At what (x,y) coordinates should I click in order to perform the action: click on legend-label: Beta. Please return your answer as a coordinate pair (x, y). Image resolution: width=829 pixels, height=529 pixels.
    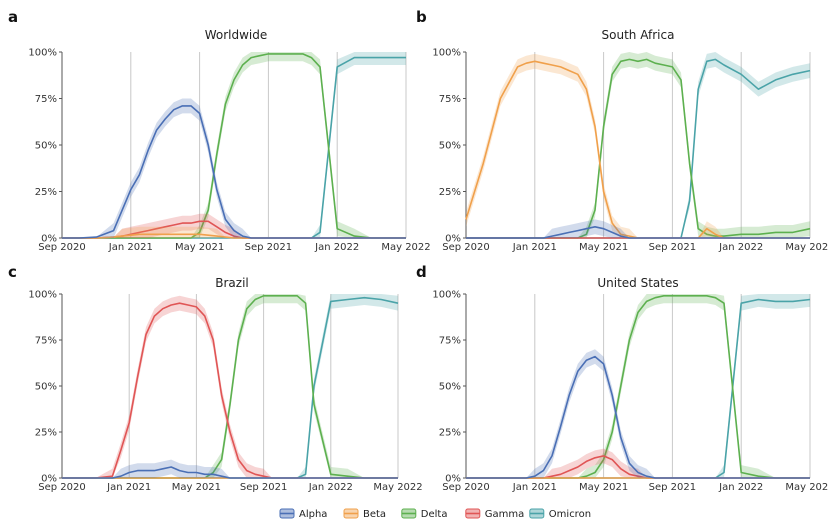
    Looking at the image, I should click on (374, 514).